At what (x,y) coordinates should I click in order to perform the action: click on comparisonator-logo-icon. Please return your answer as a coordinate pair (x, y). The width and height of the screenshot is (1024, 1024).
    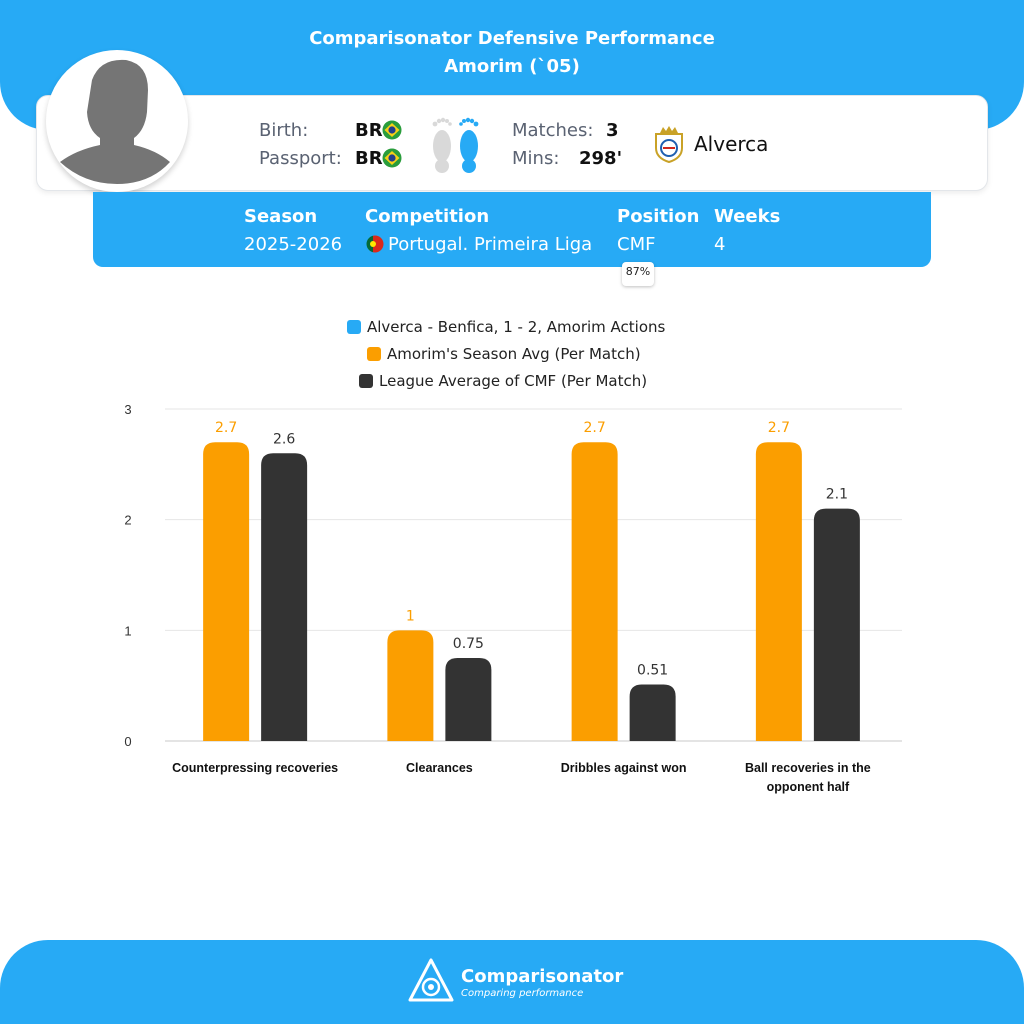
    Looking at the image, I should click on (431, 980).